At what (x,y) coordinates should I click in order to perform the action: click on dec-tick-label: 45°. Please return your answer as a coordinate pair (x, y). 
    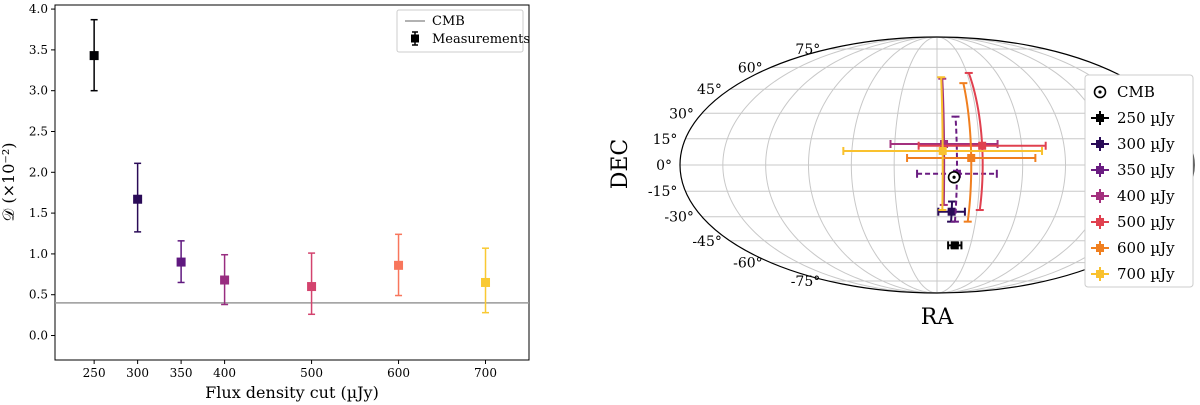
    Looking at the image, I should click on (709, 90).